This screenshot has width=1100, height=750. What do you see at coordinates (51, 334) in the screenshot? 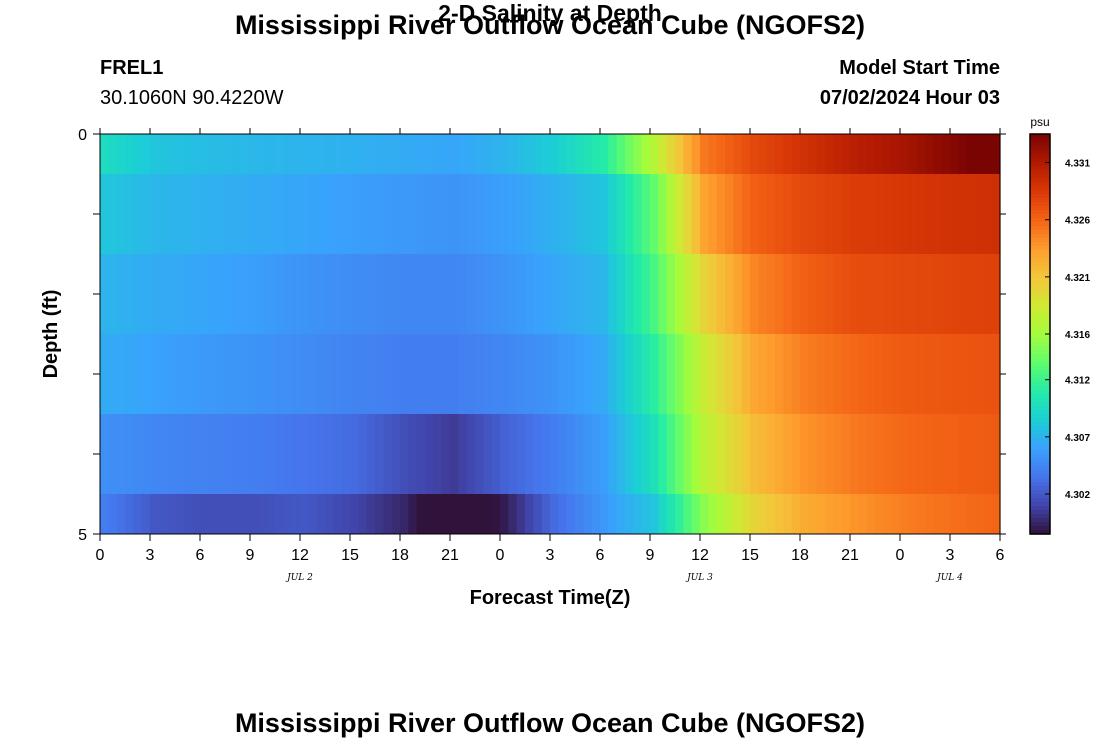
I see `y-axis-label: Depth (ft)` at bounding box center [51, 334].